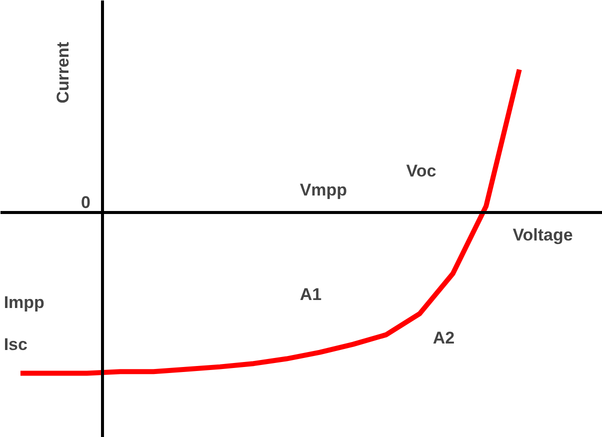 This screenshot has height=437, width=602. What do you see at coordinates (542, 235) in the screenshot?
I see `x-axis-title: Voltage` at bounding box center [542, 235].